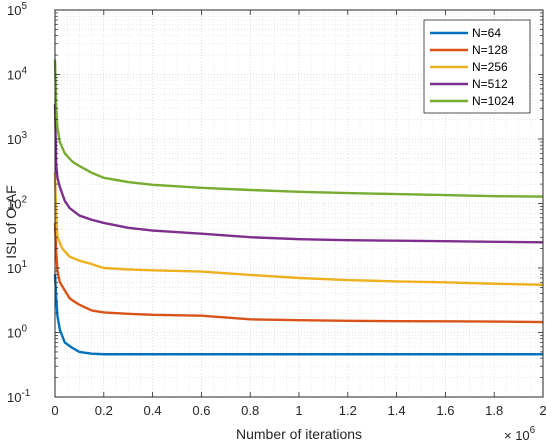 This screenshot has height=444, width=546. What do you see at coordinates (348, 410) in the screenshot?
I see `x-tick-label: 1.2` at bounding box center [348, 410].